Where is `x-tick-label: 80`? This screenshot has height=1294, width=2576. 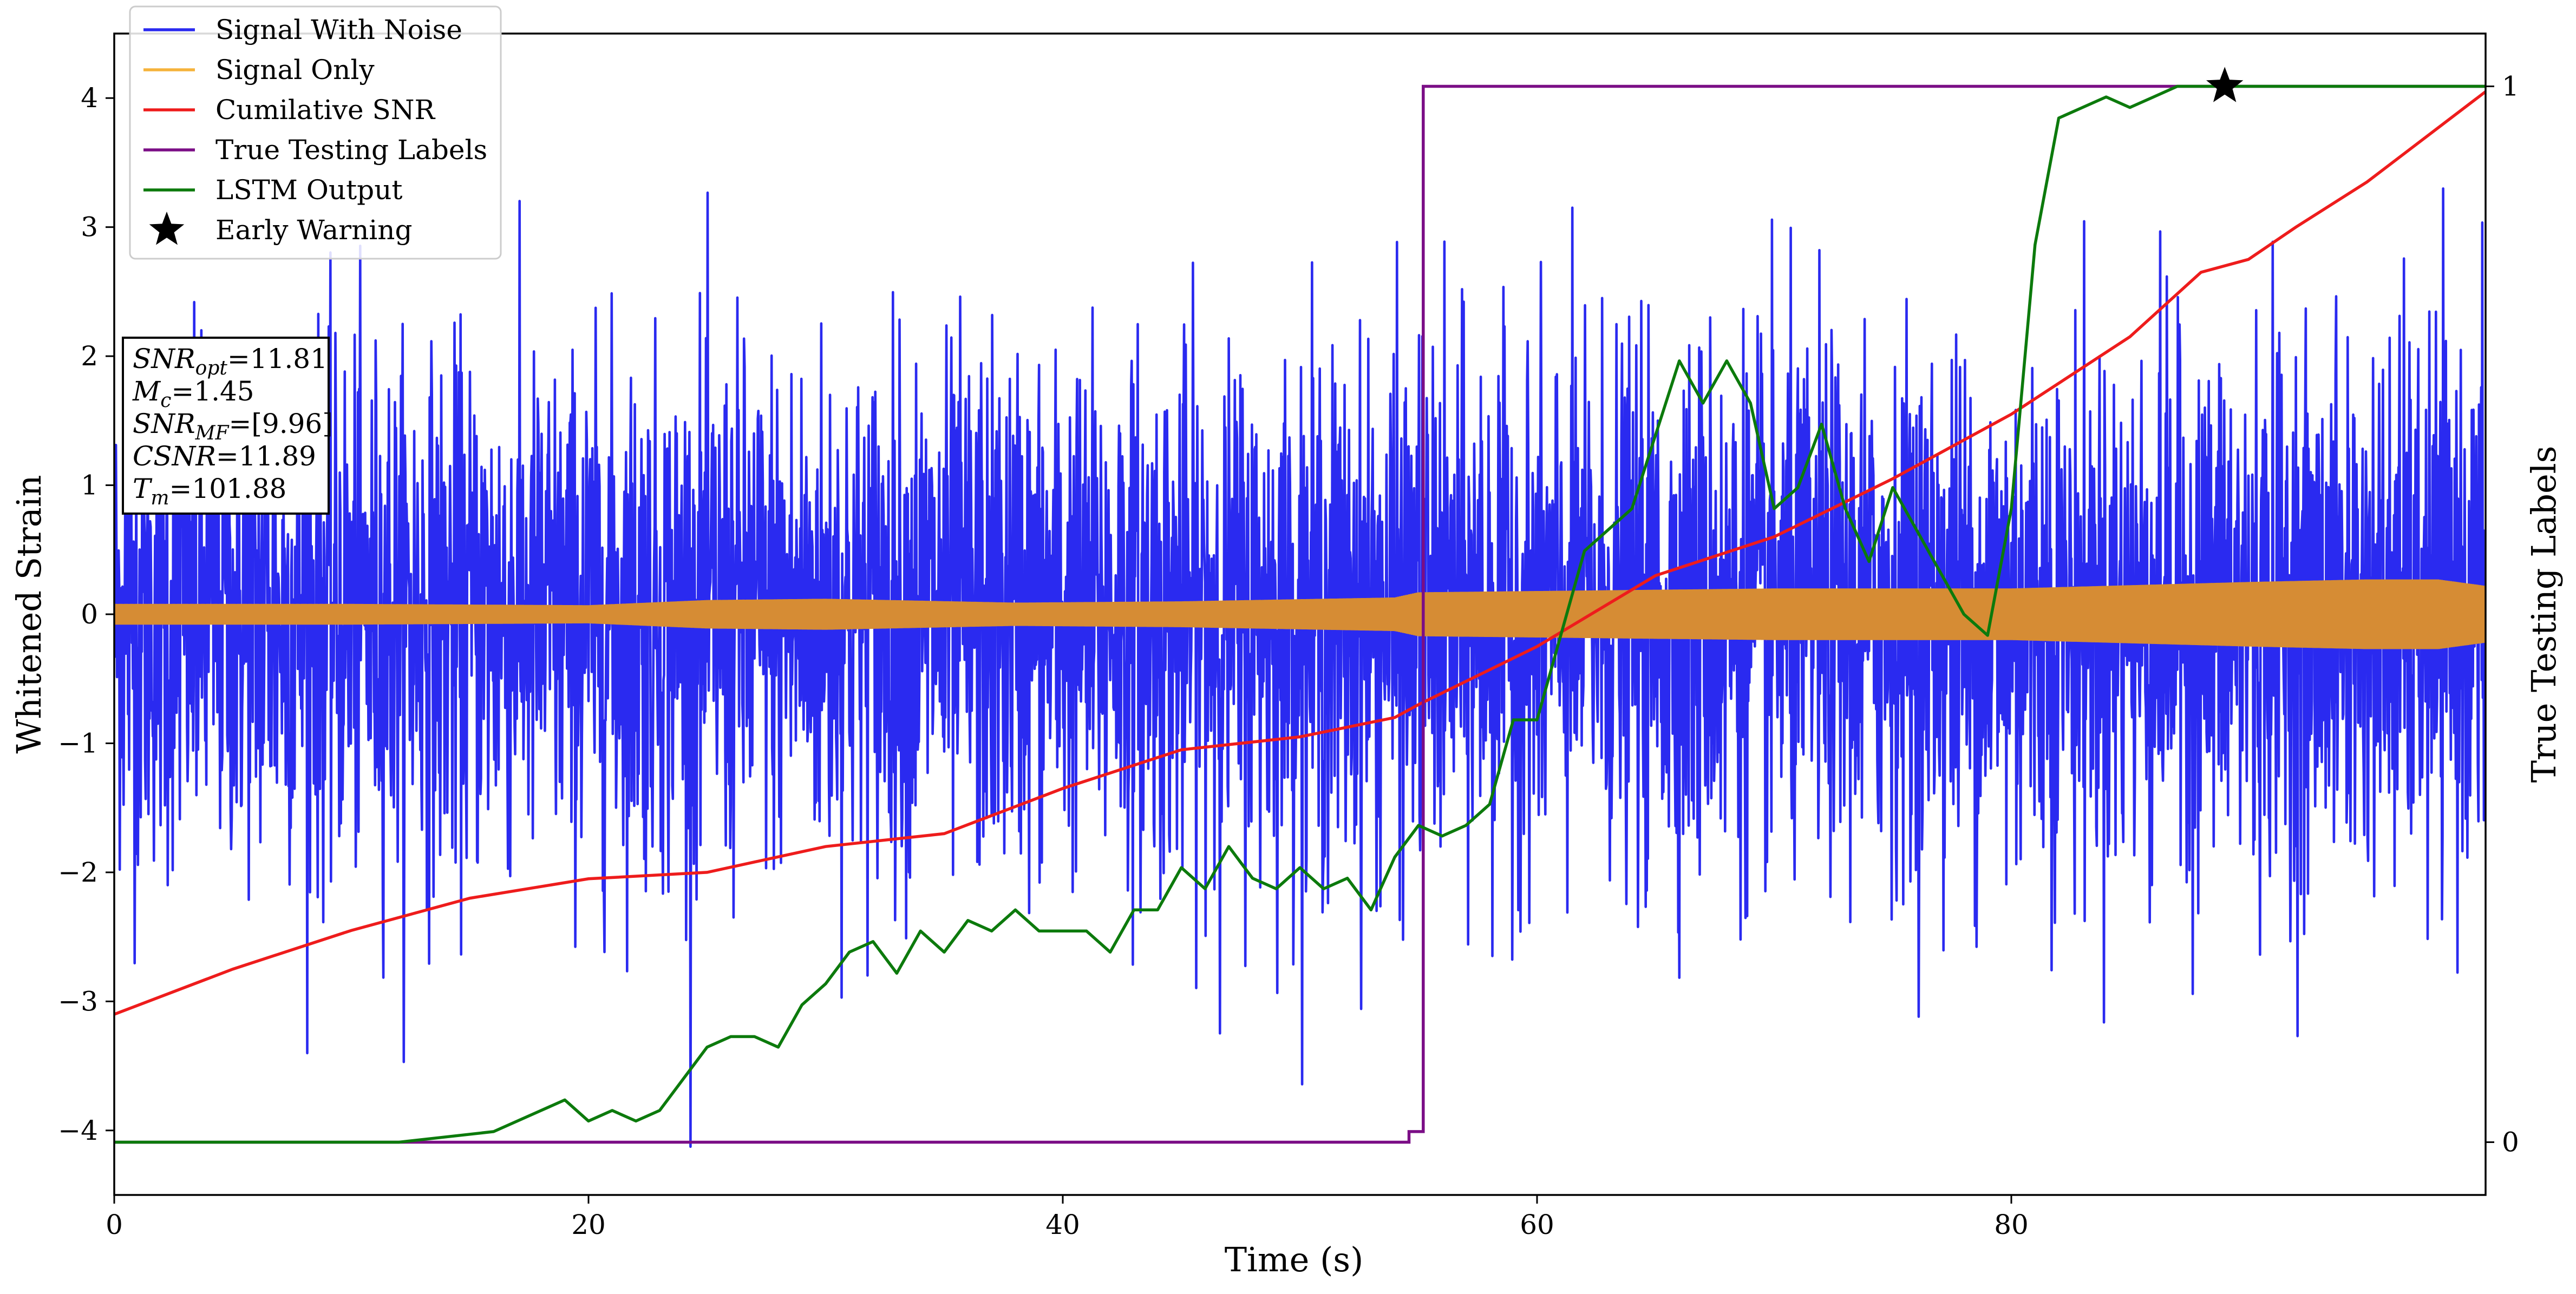
x-tick-label: 80 is located at coordinates (2011, 1224).